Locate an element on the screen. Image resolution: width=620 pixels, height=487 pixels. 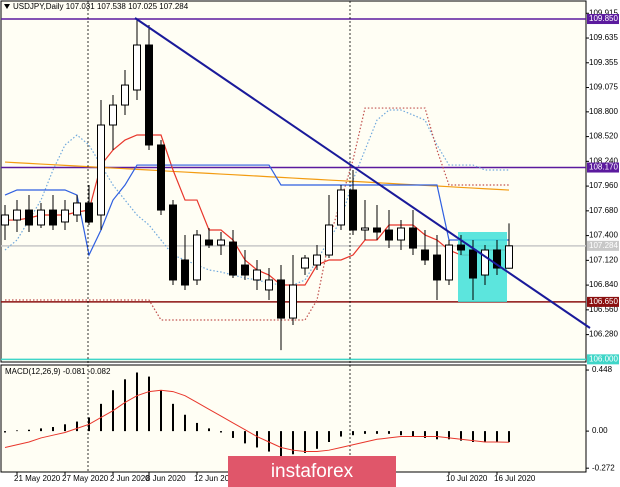
macd is located at coordinates (257, 415).